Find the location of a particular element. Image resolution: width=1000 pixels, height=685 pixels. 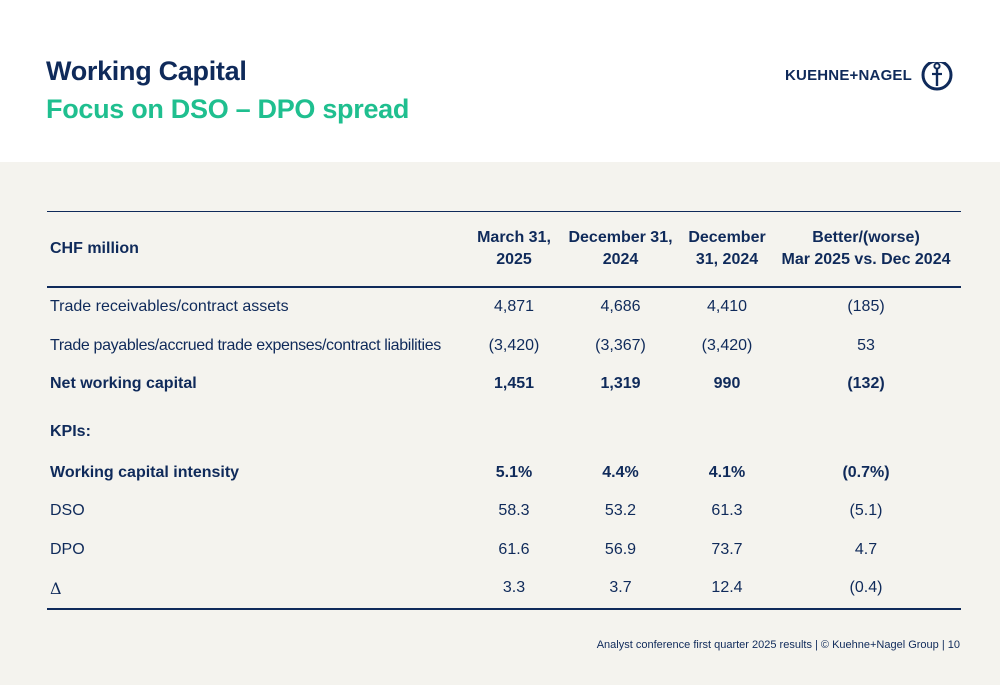

cell-value: (132) is located at coordinates (866, 384).